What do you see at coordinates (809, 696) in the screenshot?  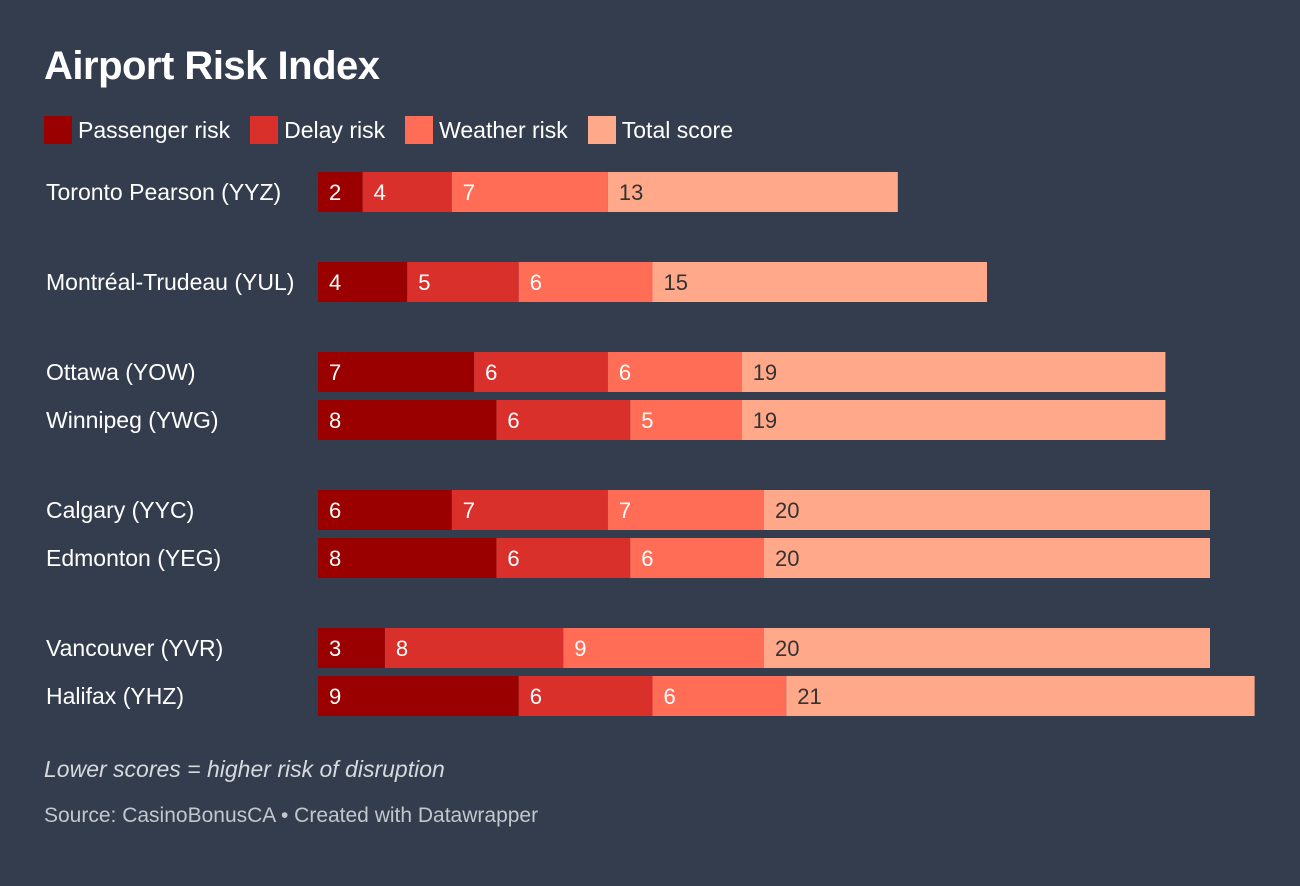 I see `bar-label-total-score-halifax-yhz: 21` at bounding box center [809, 696].